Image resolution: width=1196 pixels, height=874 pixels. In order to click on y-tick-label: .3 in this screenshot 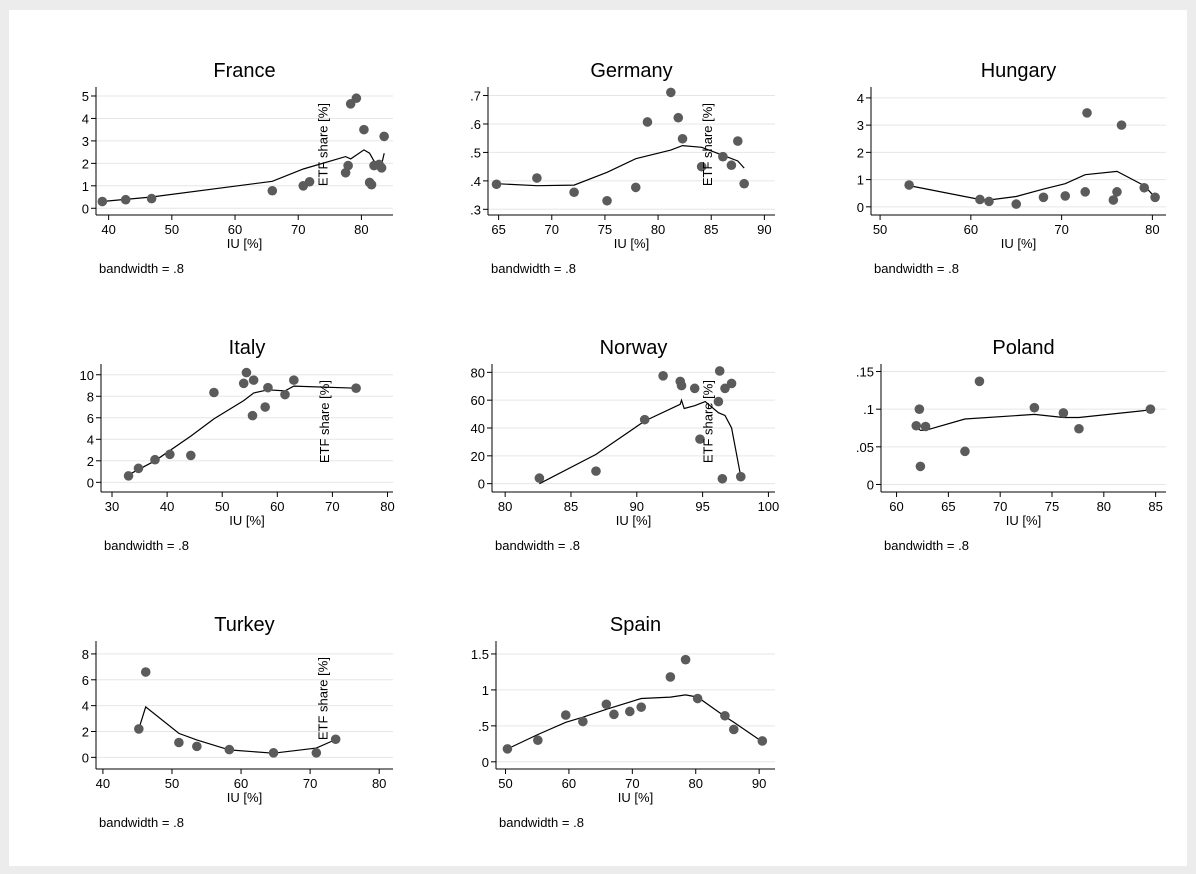, I will do `click(475, 209)`.